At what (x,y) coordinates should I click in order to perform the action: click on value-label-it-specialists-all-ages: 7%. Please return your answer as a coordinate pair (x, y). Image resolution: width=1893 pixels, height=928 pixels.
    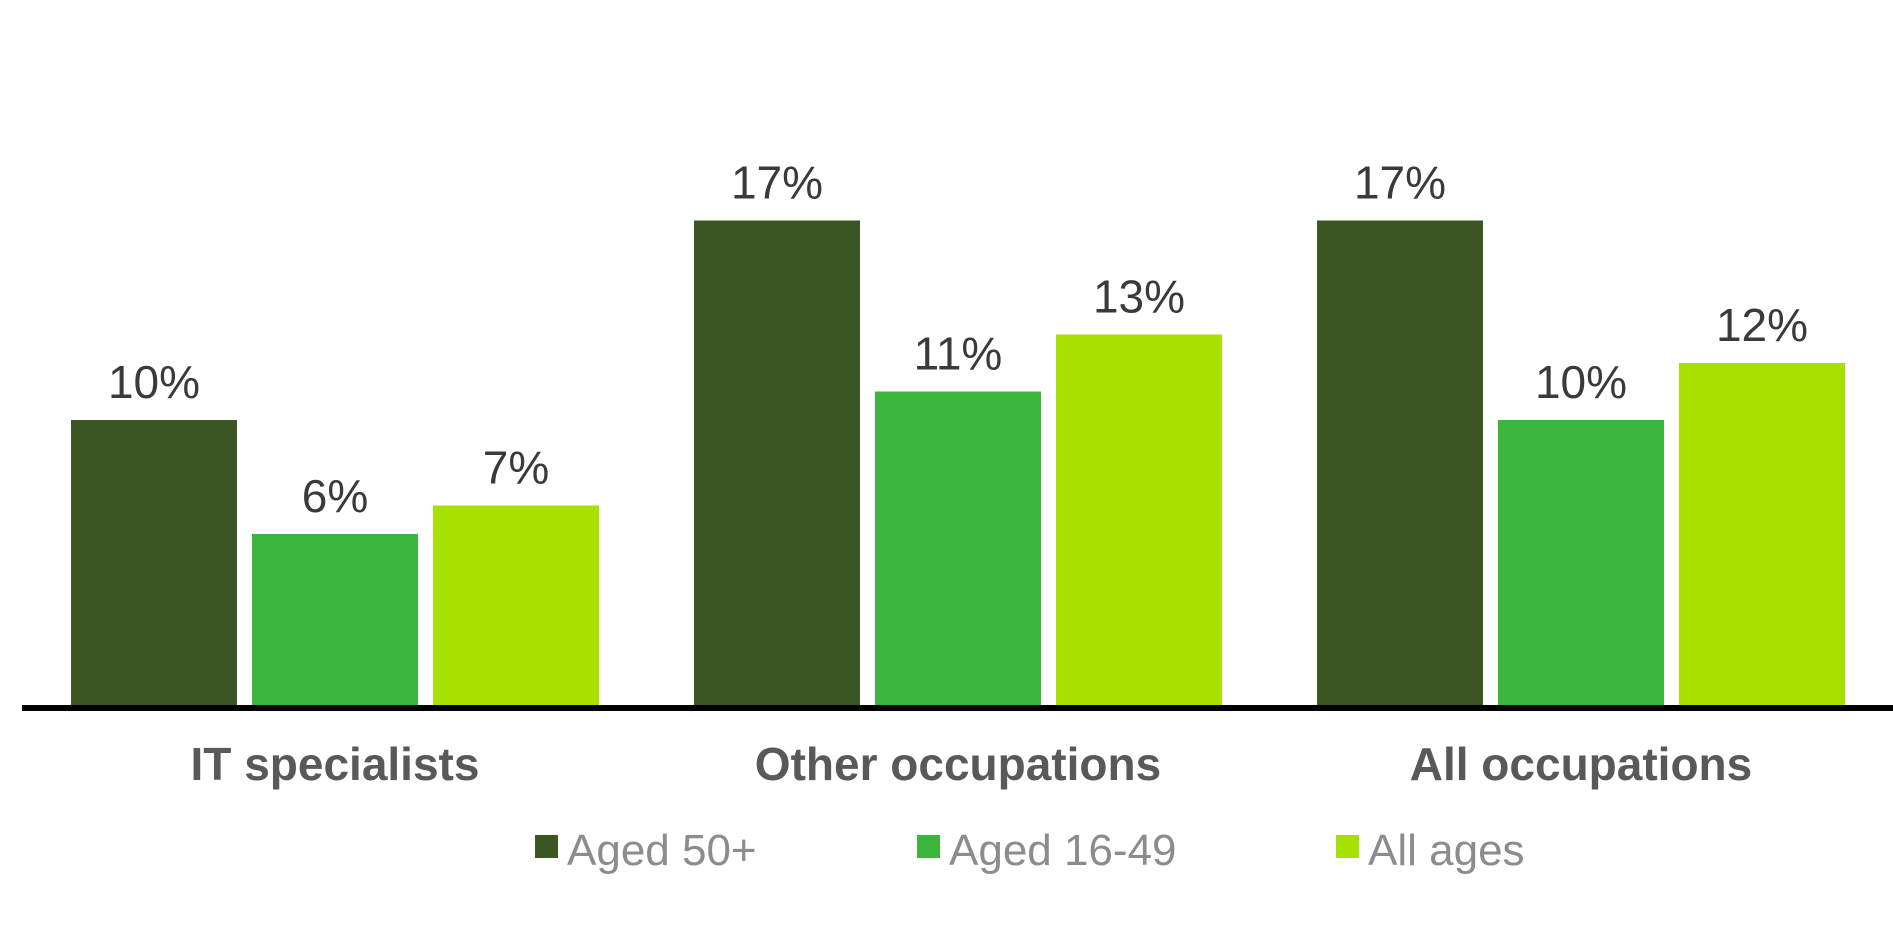
    Looking at the image, I should click on (516, 468).